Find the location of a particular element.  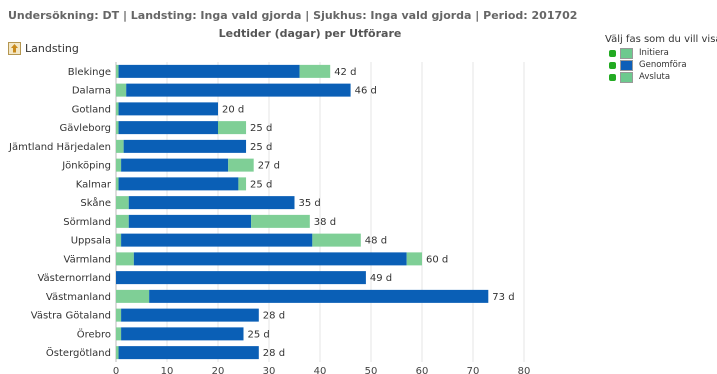

x-tick-label: 40 is located at coordinates (320, 370).